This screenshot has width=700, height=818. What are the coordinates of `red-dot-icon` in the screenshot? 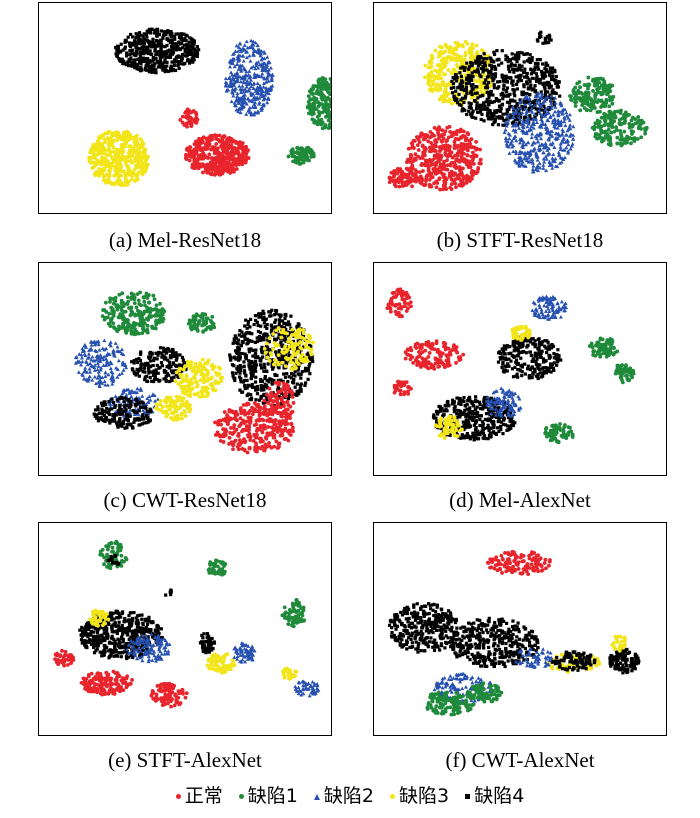 It's located at (178, 796).